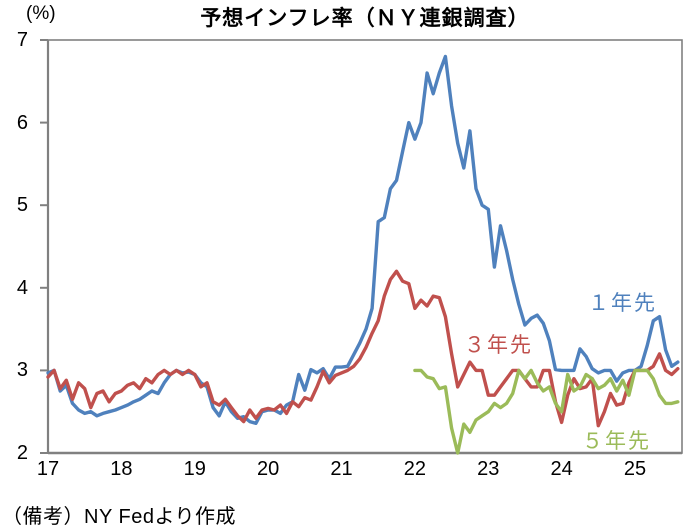 The height and width of the screenshot is (531, 690). What do you see at coordinates (365, 18) in the screenshot?
I see `chart-title: 予想インフレ率（ＮＹ連銀調査）` at bounding box center [365, 18].